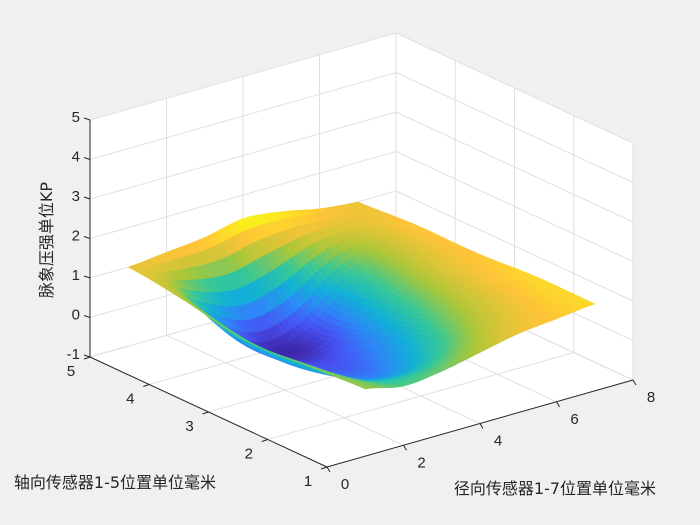 The image size is (700, 525). I want to click on z-axis-label: 脉象压强单位KP, so click(46, 240).